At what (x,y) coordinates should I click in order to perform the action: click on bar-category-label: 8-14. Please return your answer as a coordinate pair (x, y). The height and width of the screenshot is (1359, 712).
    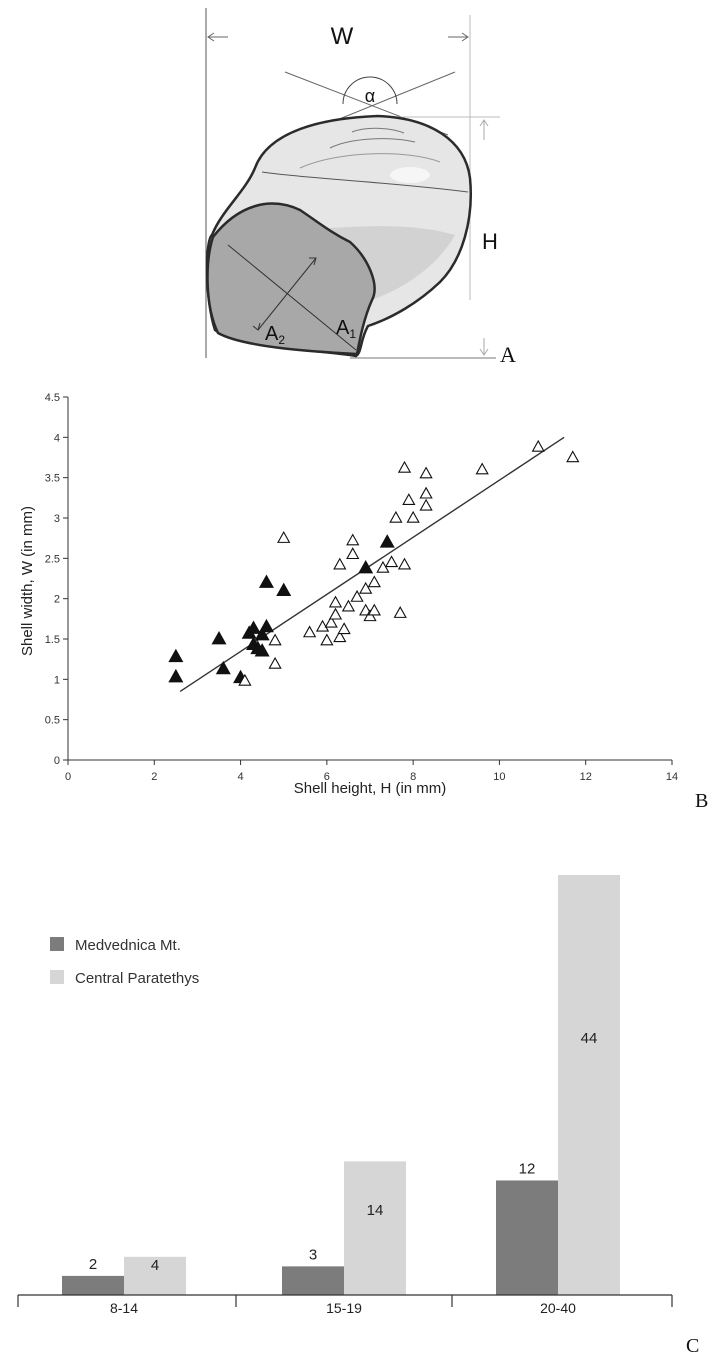
    Looking at the image, I should click on (124, 1308).